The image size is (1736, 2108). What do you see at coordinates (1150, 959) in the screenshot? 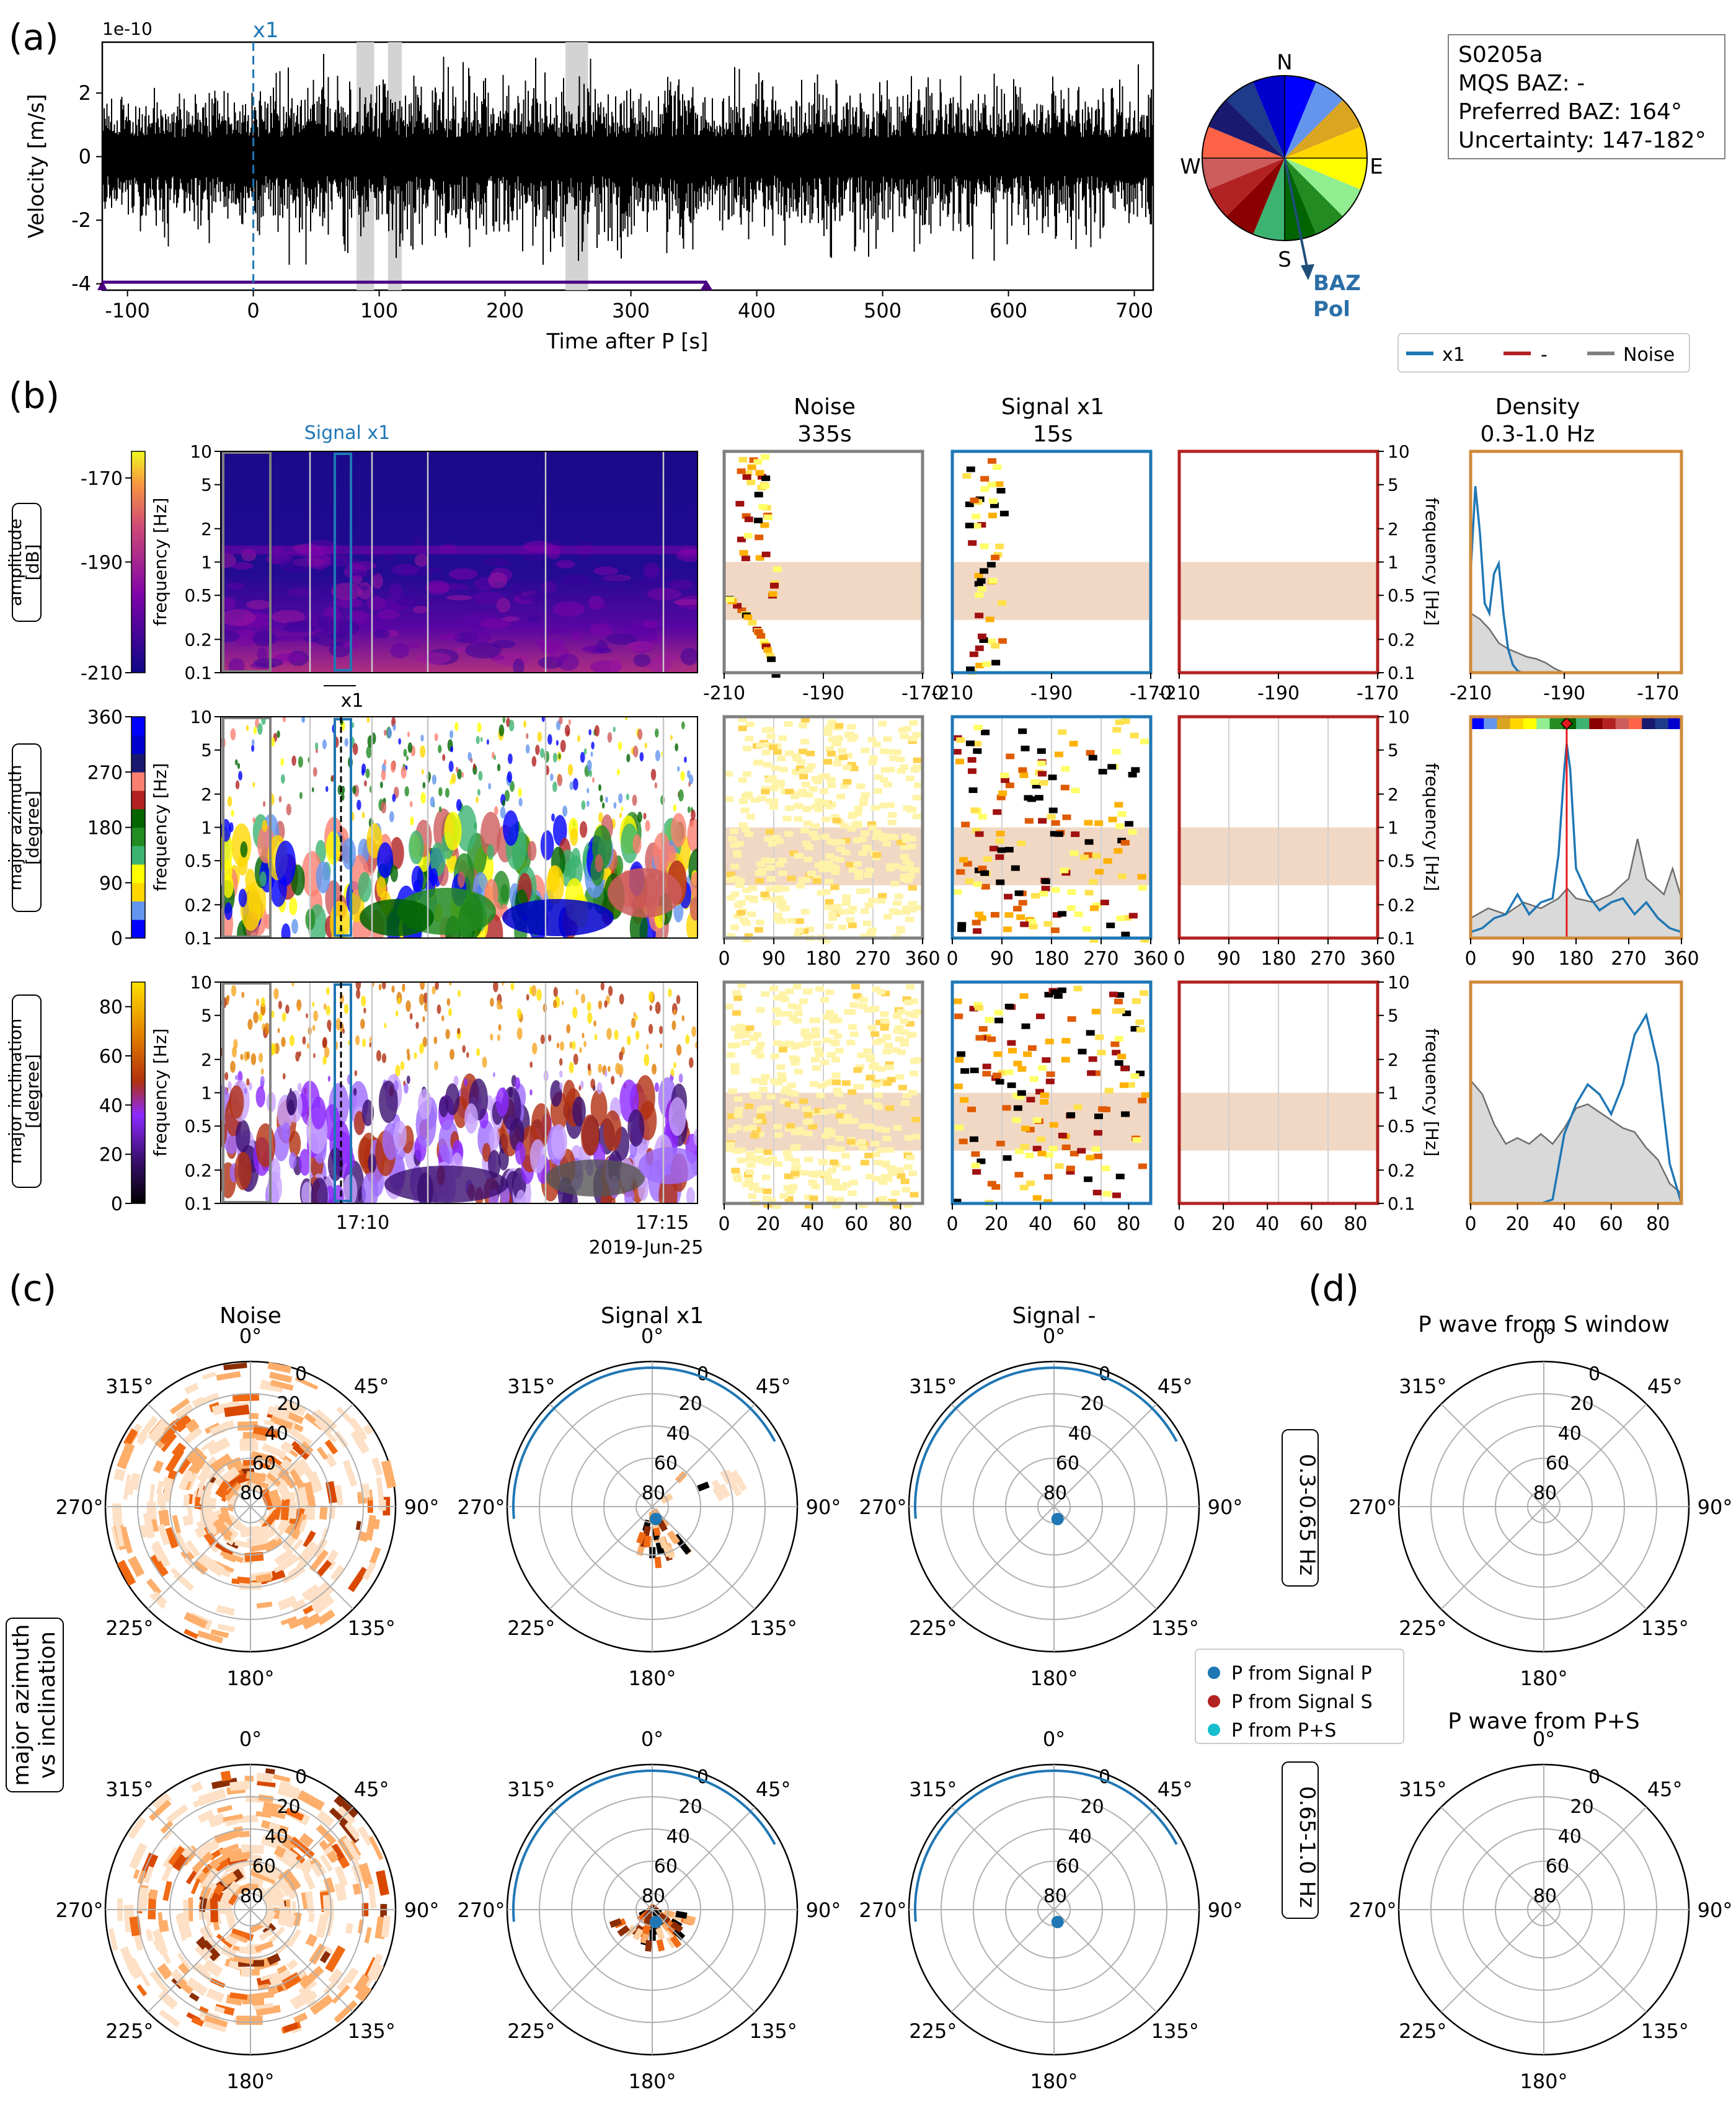
I see `hist-xticklabel-1-1-4: 360` at bounding box center [1150, 959].